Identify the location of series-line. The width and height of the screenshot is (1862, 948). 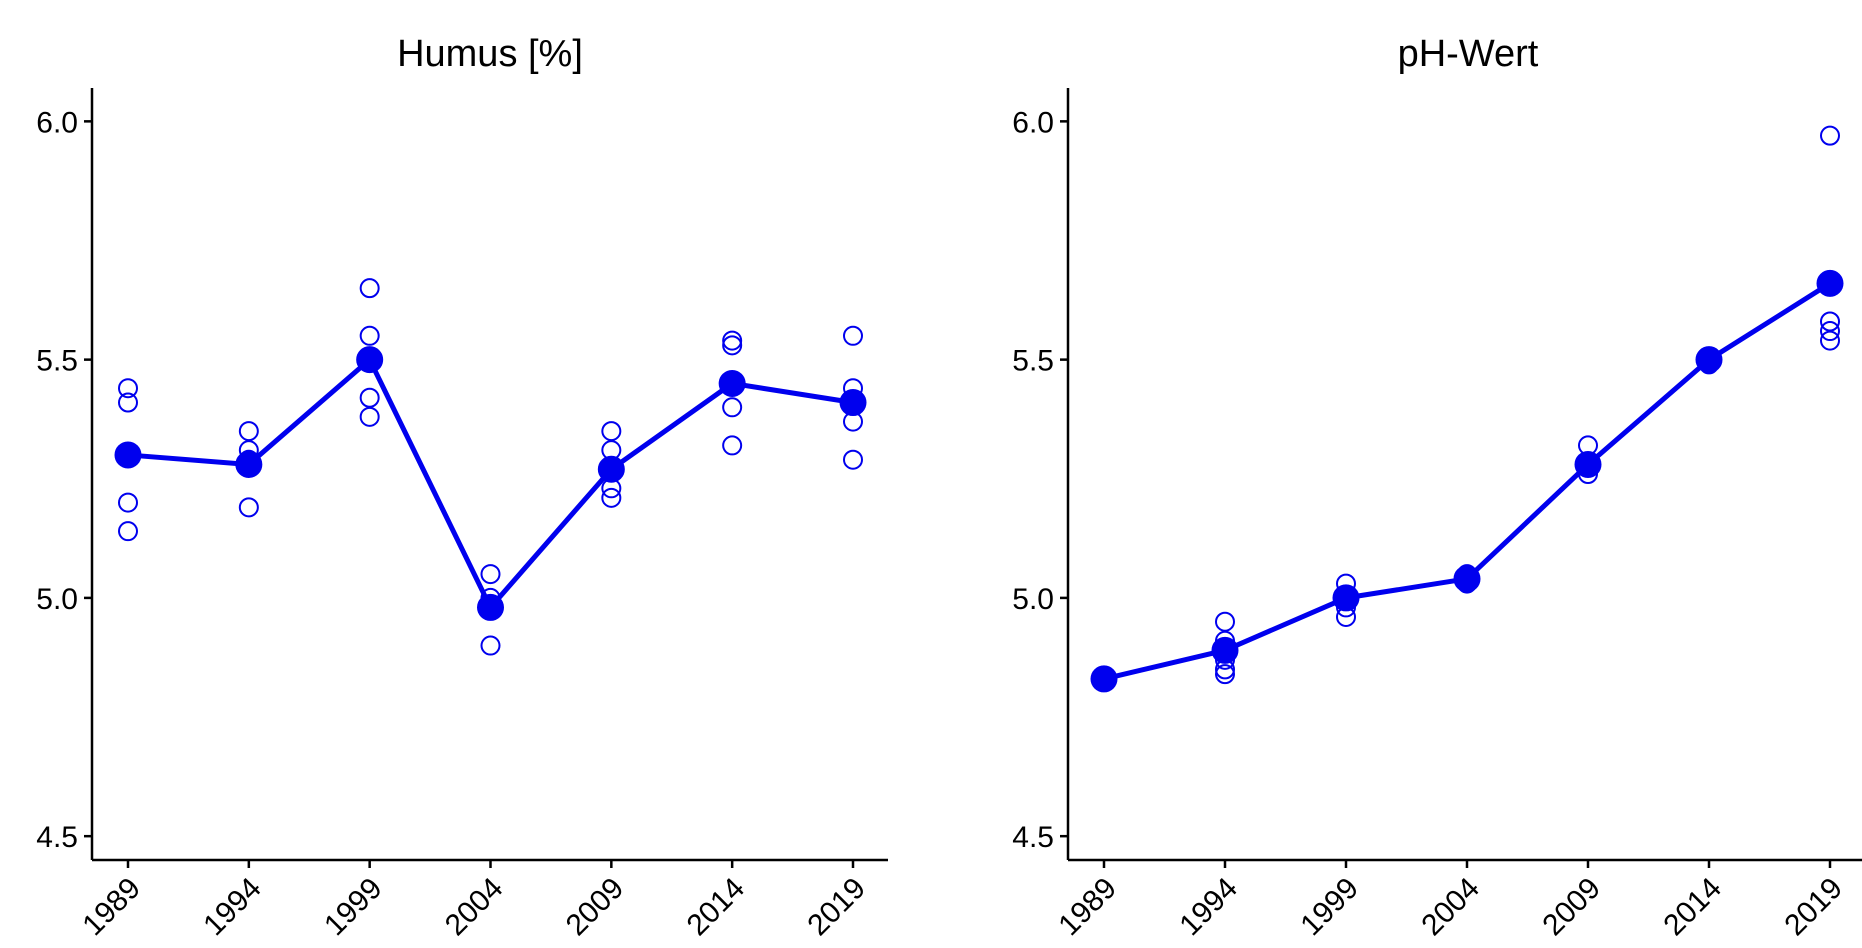
(490, 483).